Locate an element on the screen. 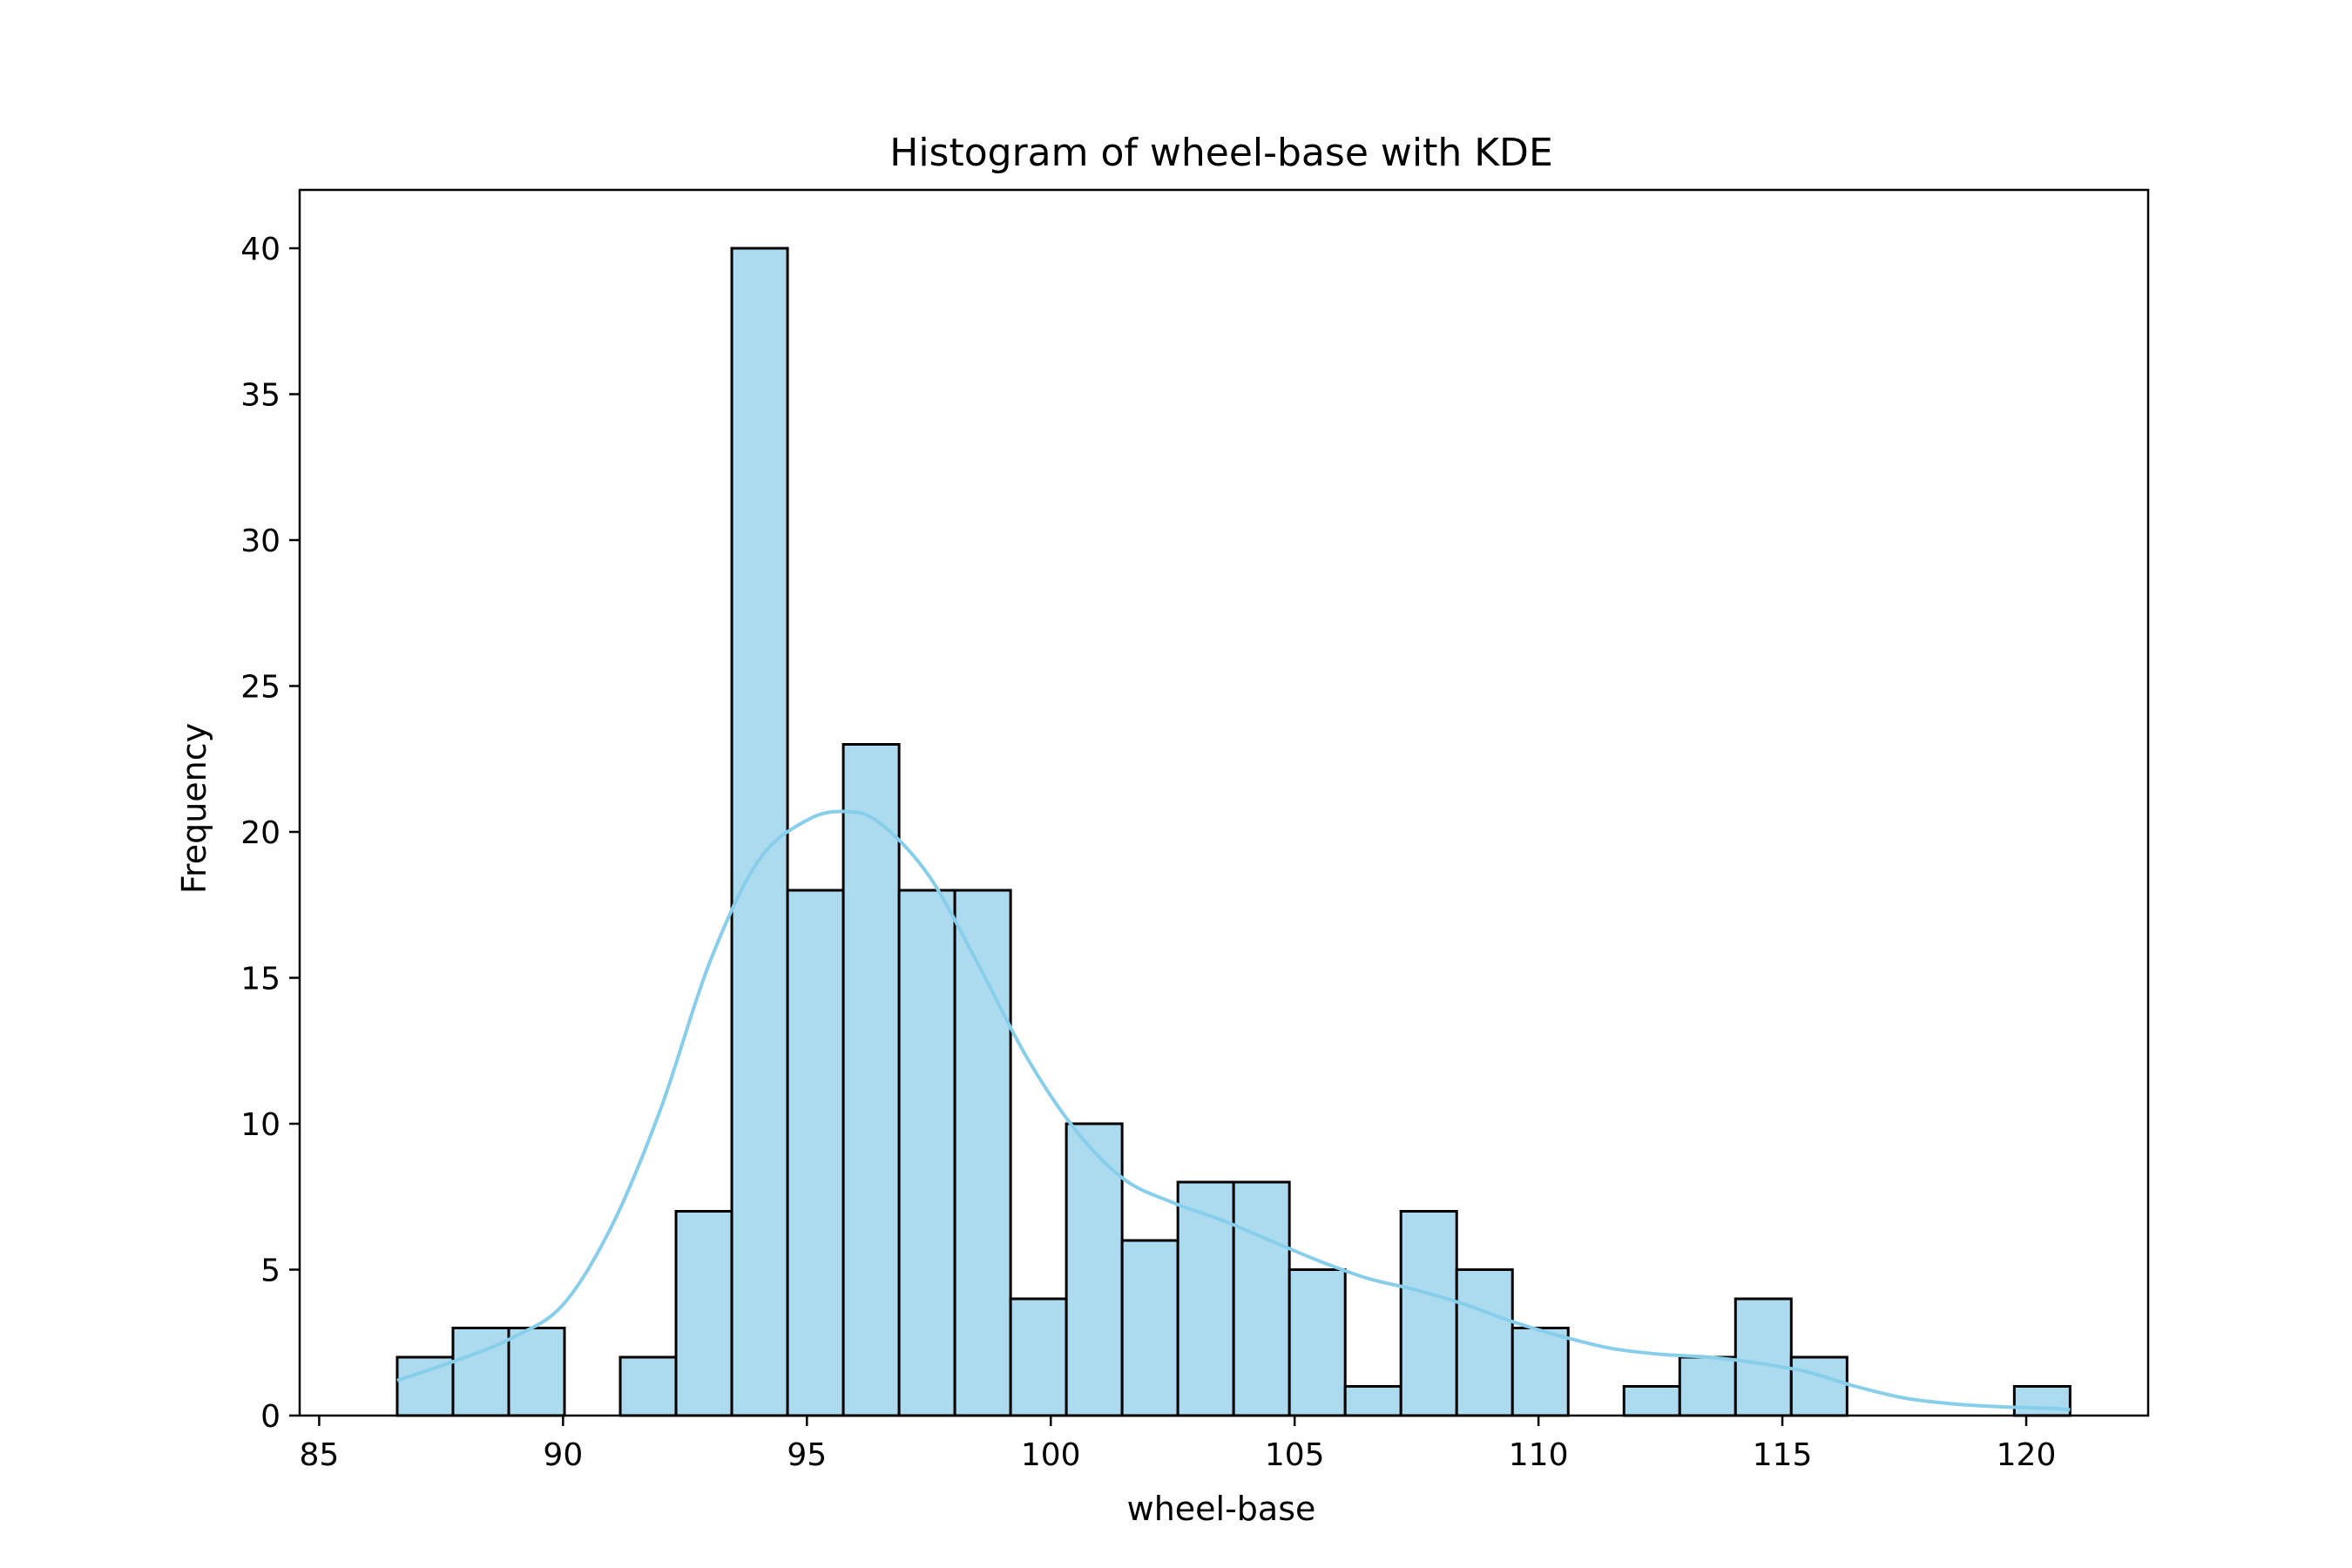 This screenshot has height=1568, width=2352. y-tick-label: 15 is located at coordinates (260, 979).